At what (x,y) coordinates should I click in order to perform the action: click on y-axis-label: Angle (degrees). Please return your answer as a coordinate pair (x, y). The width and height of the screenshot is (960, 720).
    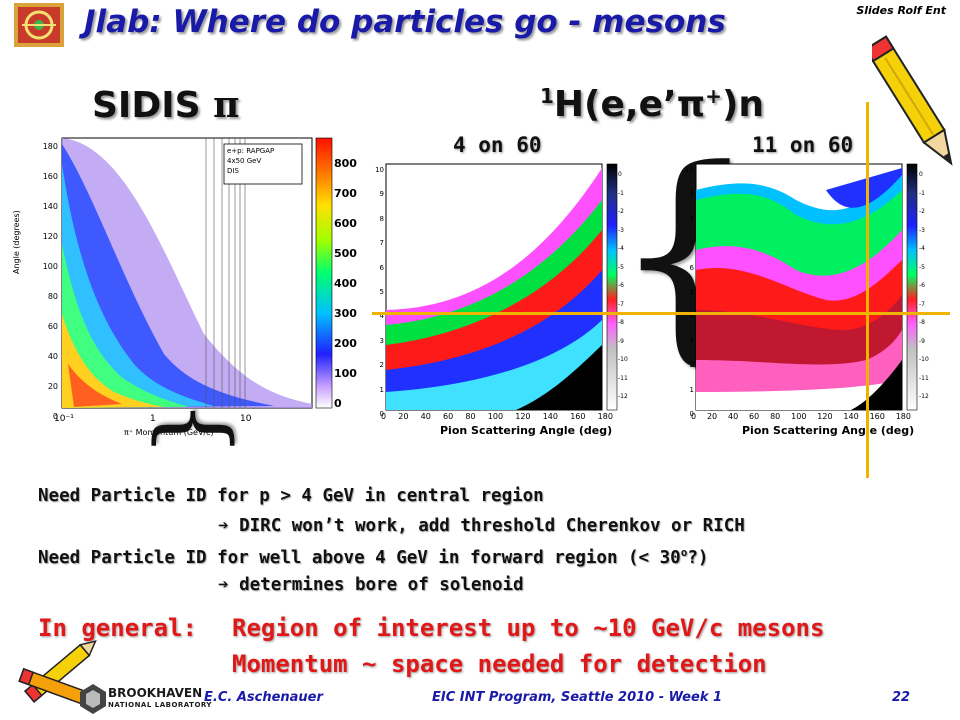
    Looking at the image, I should click on (16, 242).